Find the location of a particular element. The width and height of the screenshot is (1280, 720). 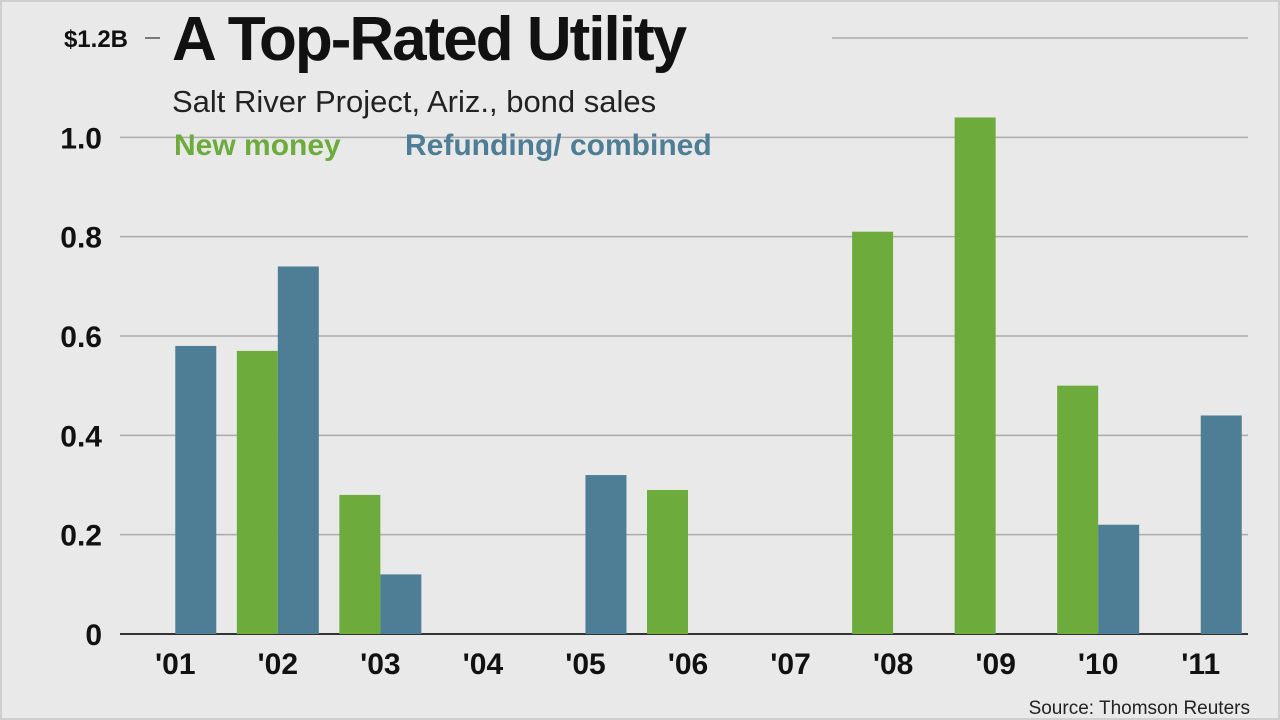

y-tick-label: 1.0 is located at coordinates (81, 138).